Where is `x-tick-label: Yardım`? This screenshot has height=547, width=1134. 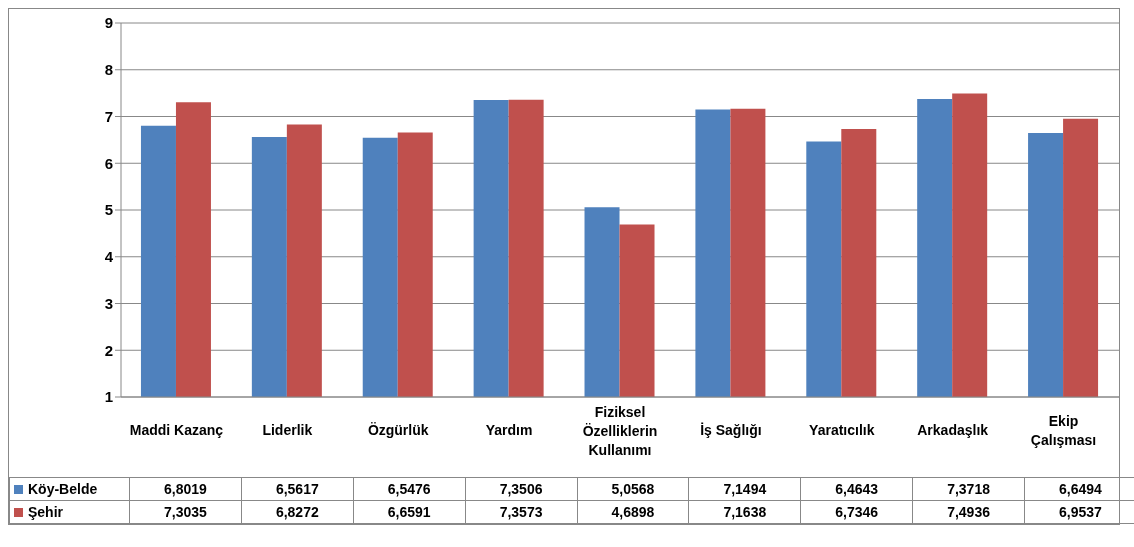
x-tick-label: Yardım is located at coordinates (509, 430).